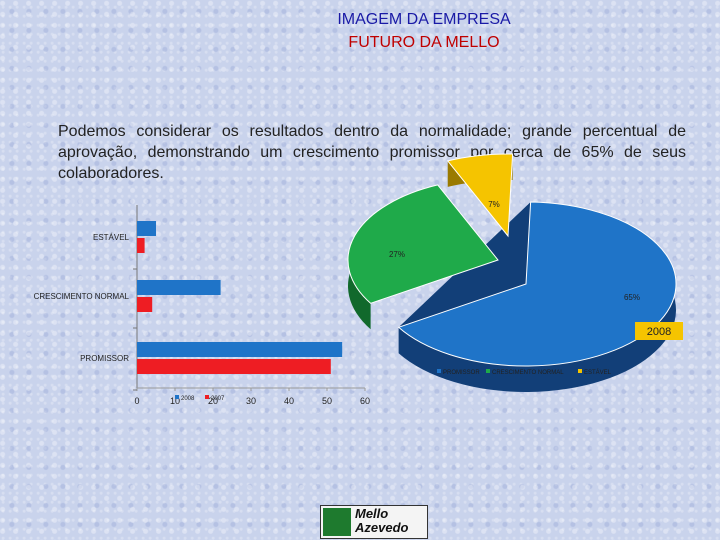 The width and height of the screenshot is (720, 540). Describe the element at coordinates (598, 372) in the screenshot. I see `pie-legend-label: ESTÁVEL` at that location.